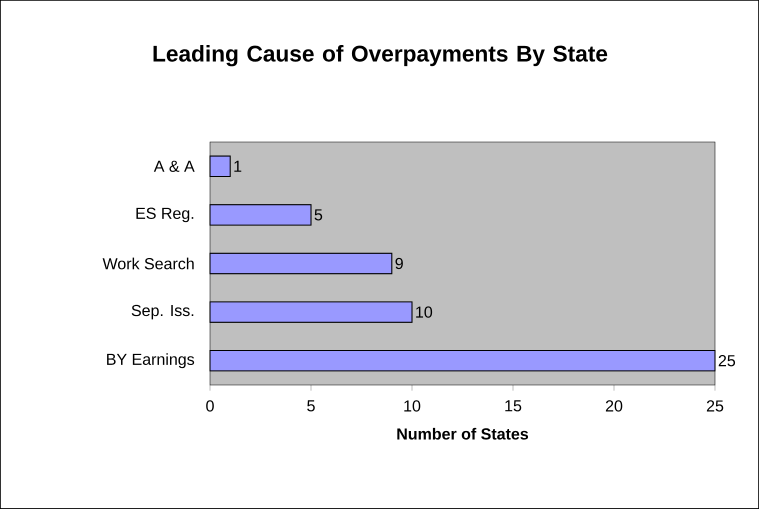  Describe the element at coordinates (399, 264) in the screenshot. I see `data-label: 9` at that location.